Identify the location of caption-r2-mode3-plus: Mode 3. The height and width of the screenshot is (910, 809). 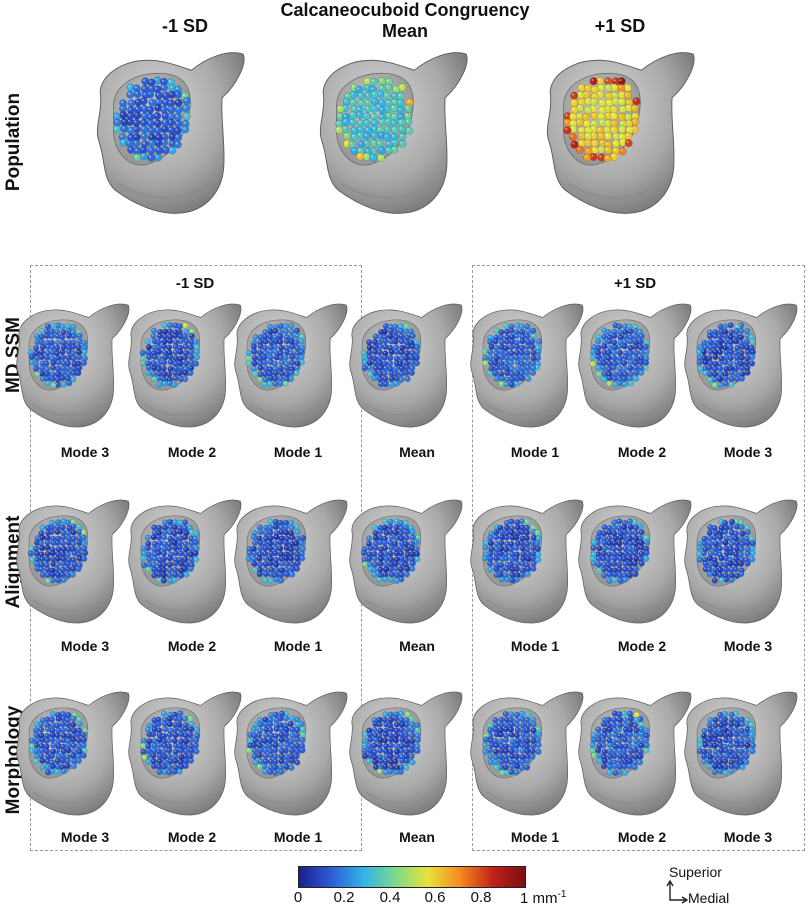
(748, 837).